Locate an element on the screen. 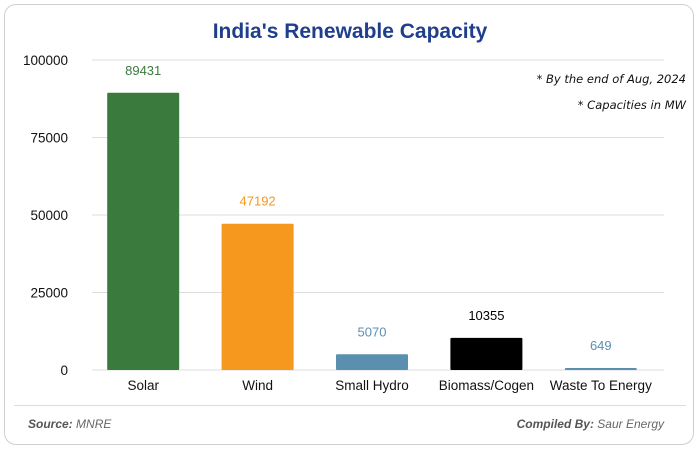 The width and height of the screenshot is (700, 451). bar-wind is located at coordinates (257, 296).